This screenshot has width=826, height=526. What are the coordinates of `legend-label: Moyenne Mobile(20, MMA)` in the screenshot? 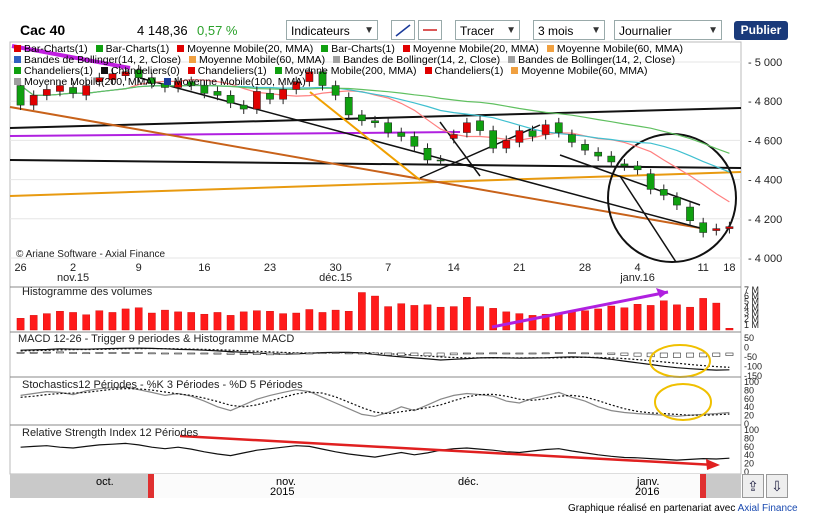 It's located at (475, 49).